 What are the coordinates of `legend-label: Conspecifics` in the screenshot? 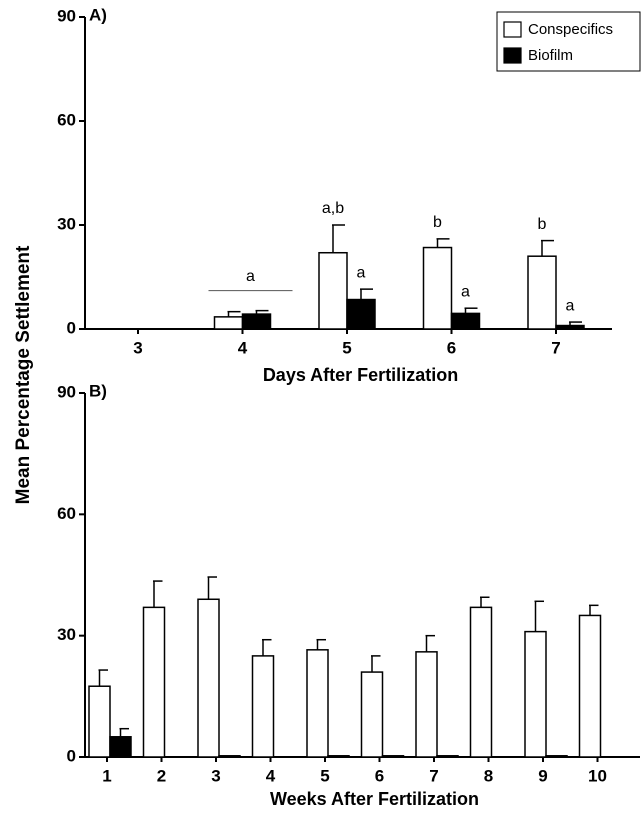 It's located at (570, 29).